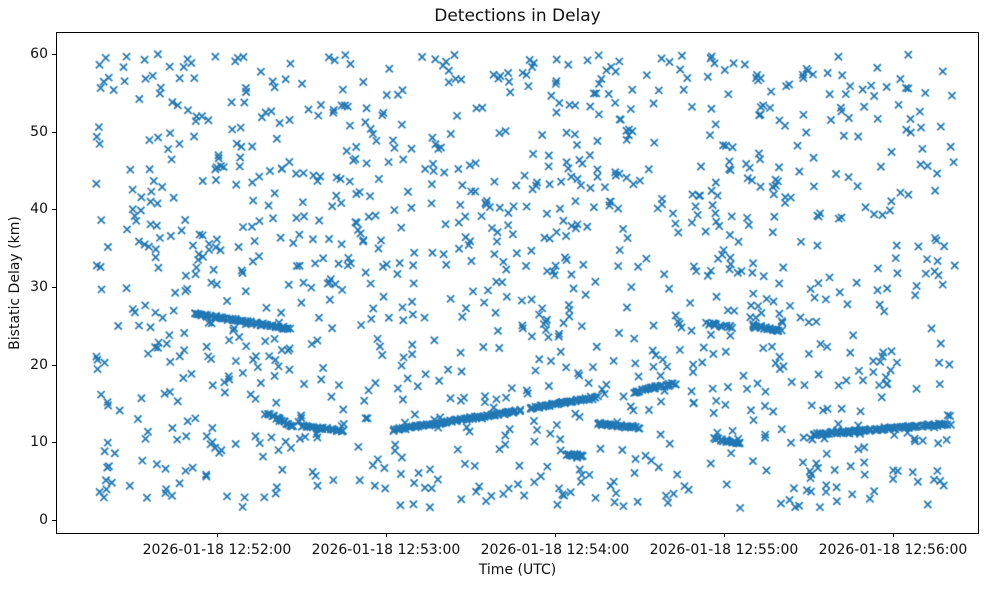 Image resolution: width=989 pixels, height=590 pixels. What do you see at coordinates (43, 520) in the screenshot?
I see `y-tick-label: 0` at bounding box center [43, 520].